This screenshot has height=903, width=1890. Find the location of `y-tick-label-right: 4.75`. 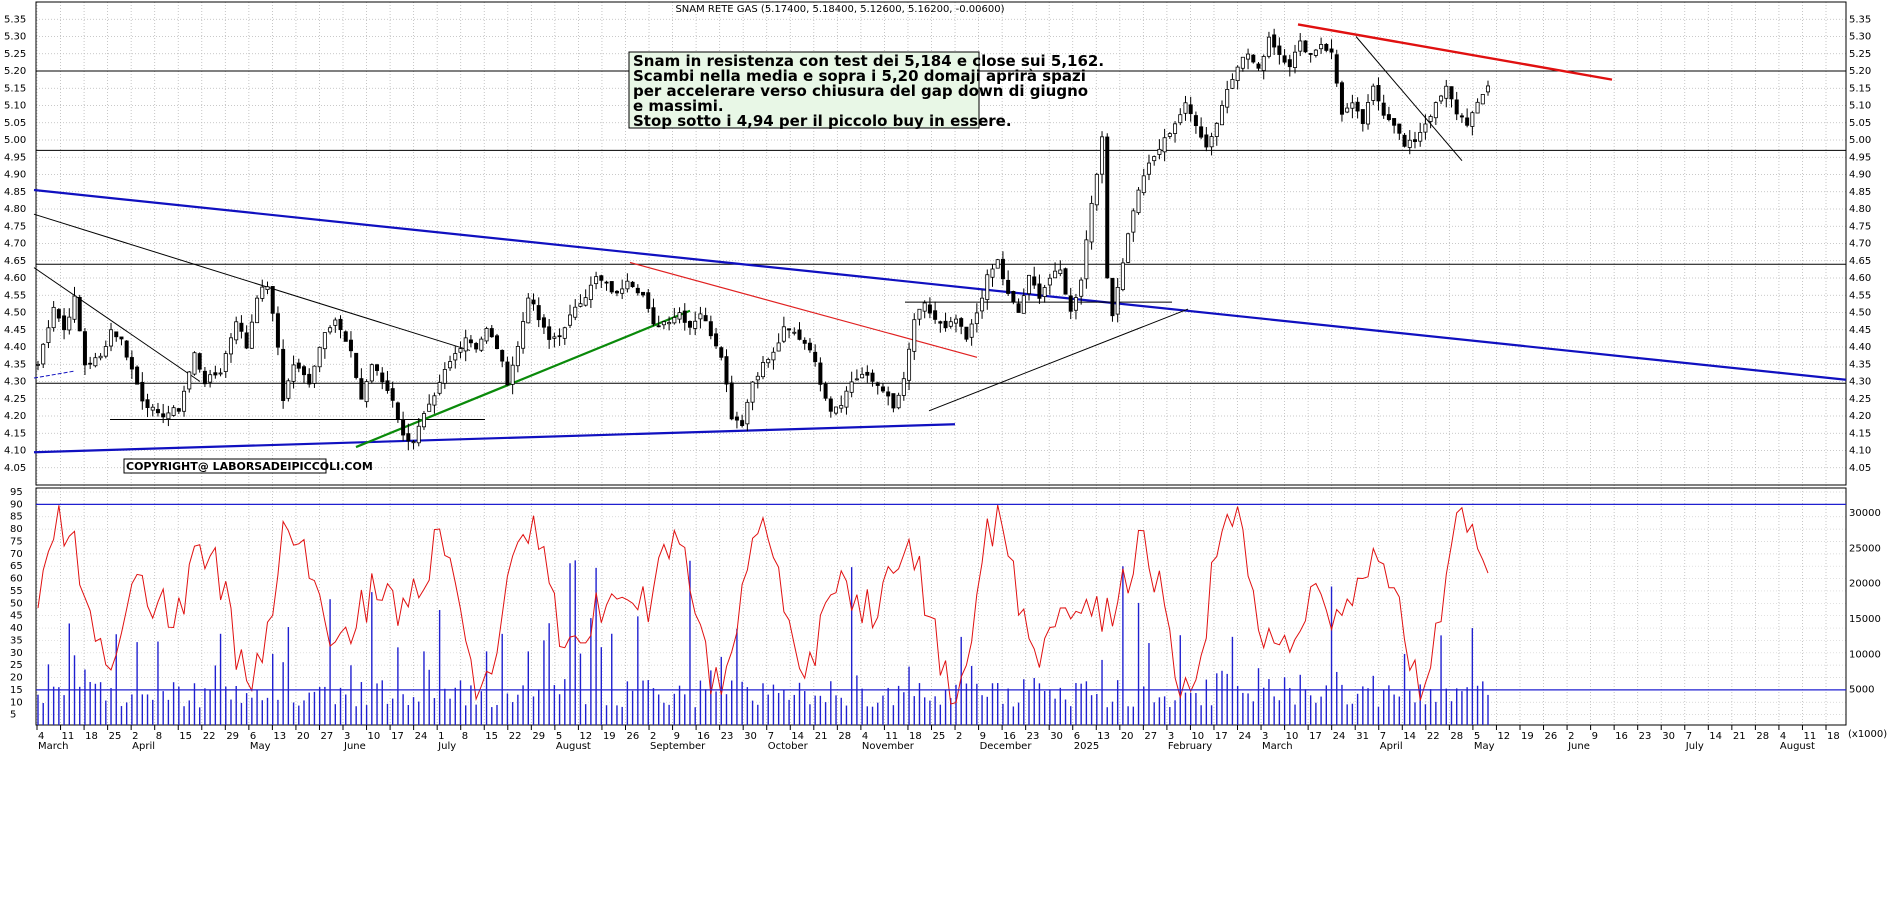

y-tick-label-right: 4.75 is located at coordinates (1860, 226).